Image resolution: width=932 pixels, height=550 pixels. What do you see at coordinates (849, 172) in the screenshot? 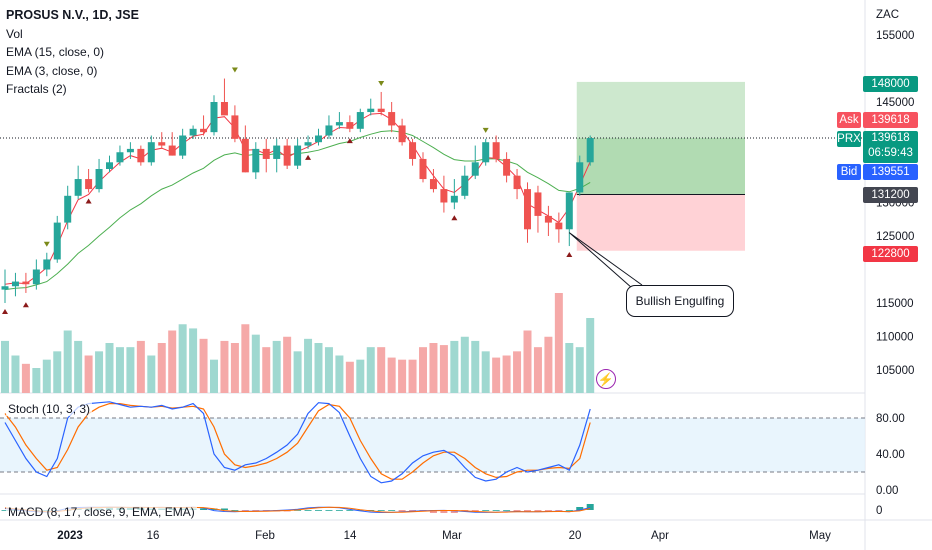
I see `bid-label: Bid` at bounding box center [849, 172].